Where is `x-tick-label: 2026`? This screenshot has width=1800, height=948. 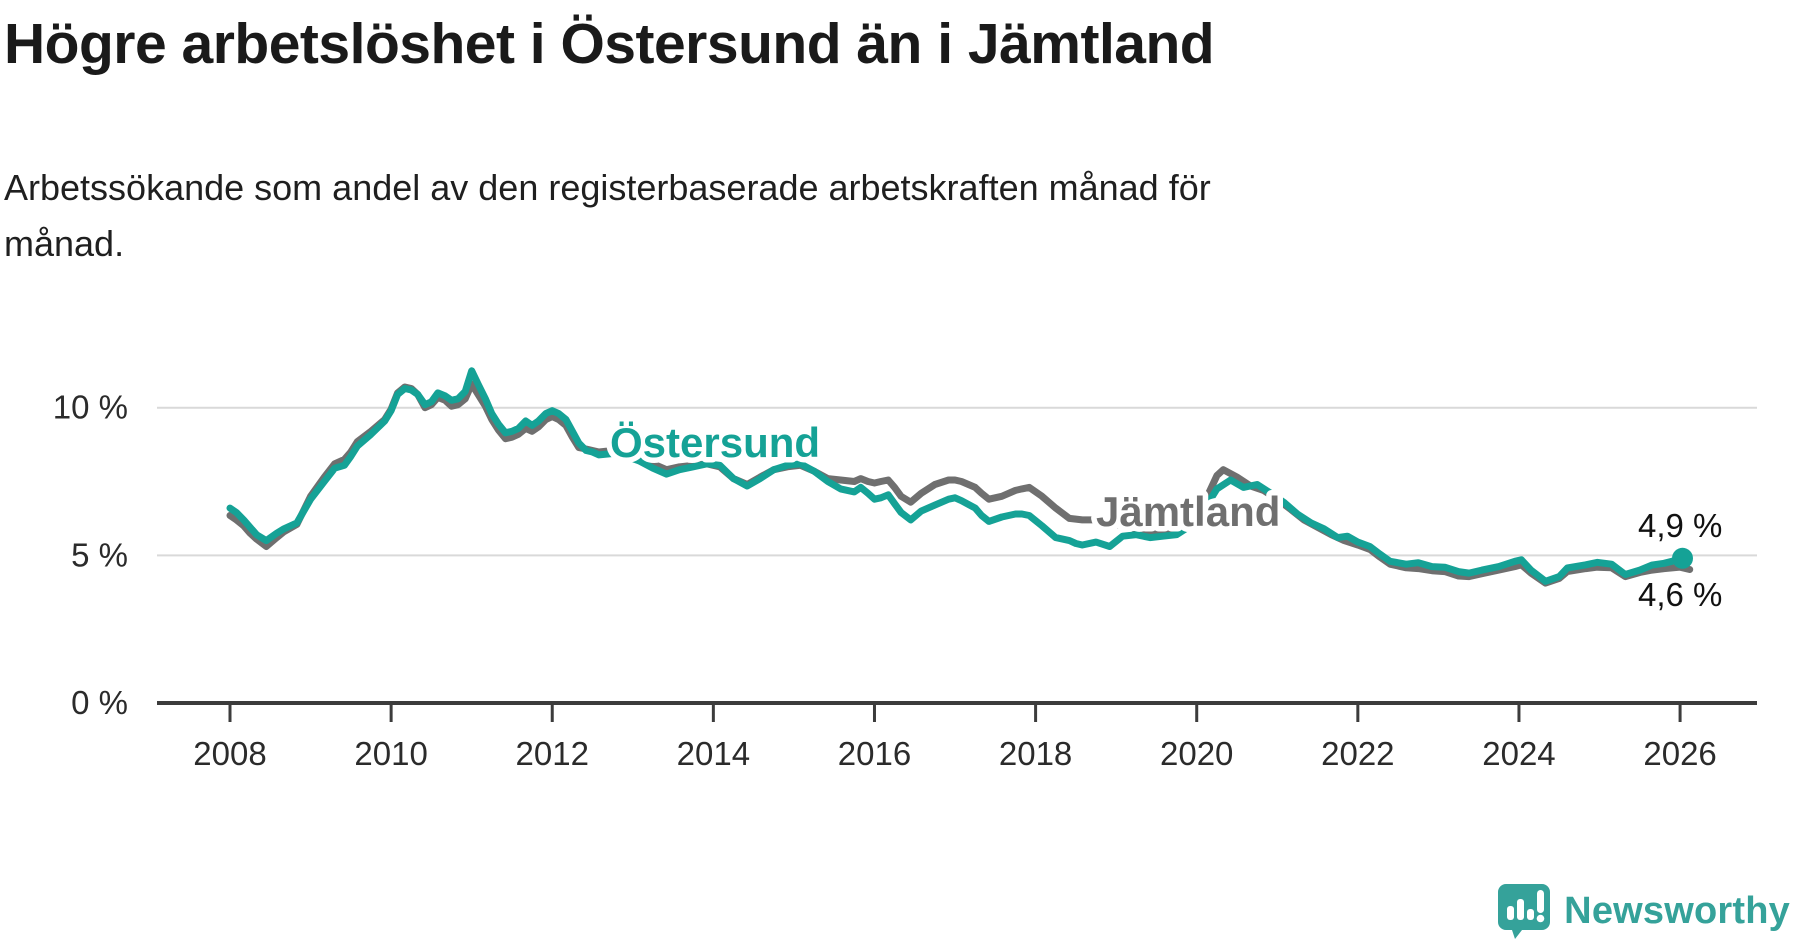
x-tick-label: 2026 is located at coordinates (1679, 753).